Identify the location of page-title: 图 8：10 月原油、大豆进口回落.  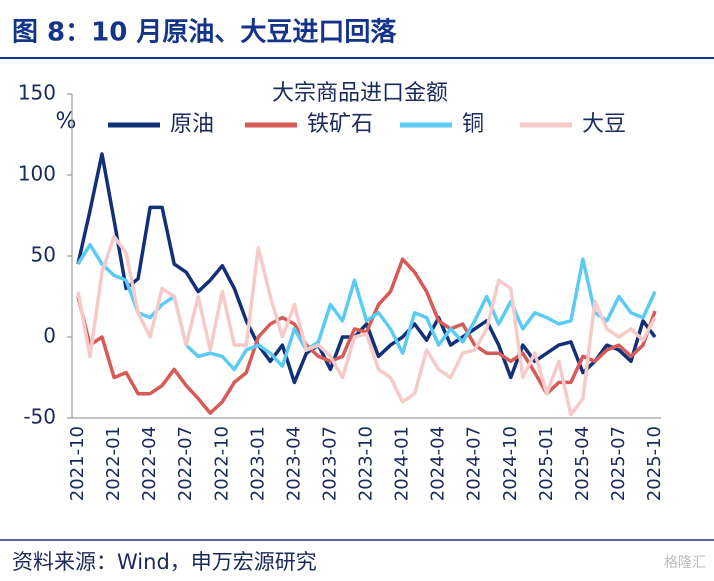
(204, 33).